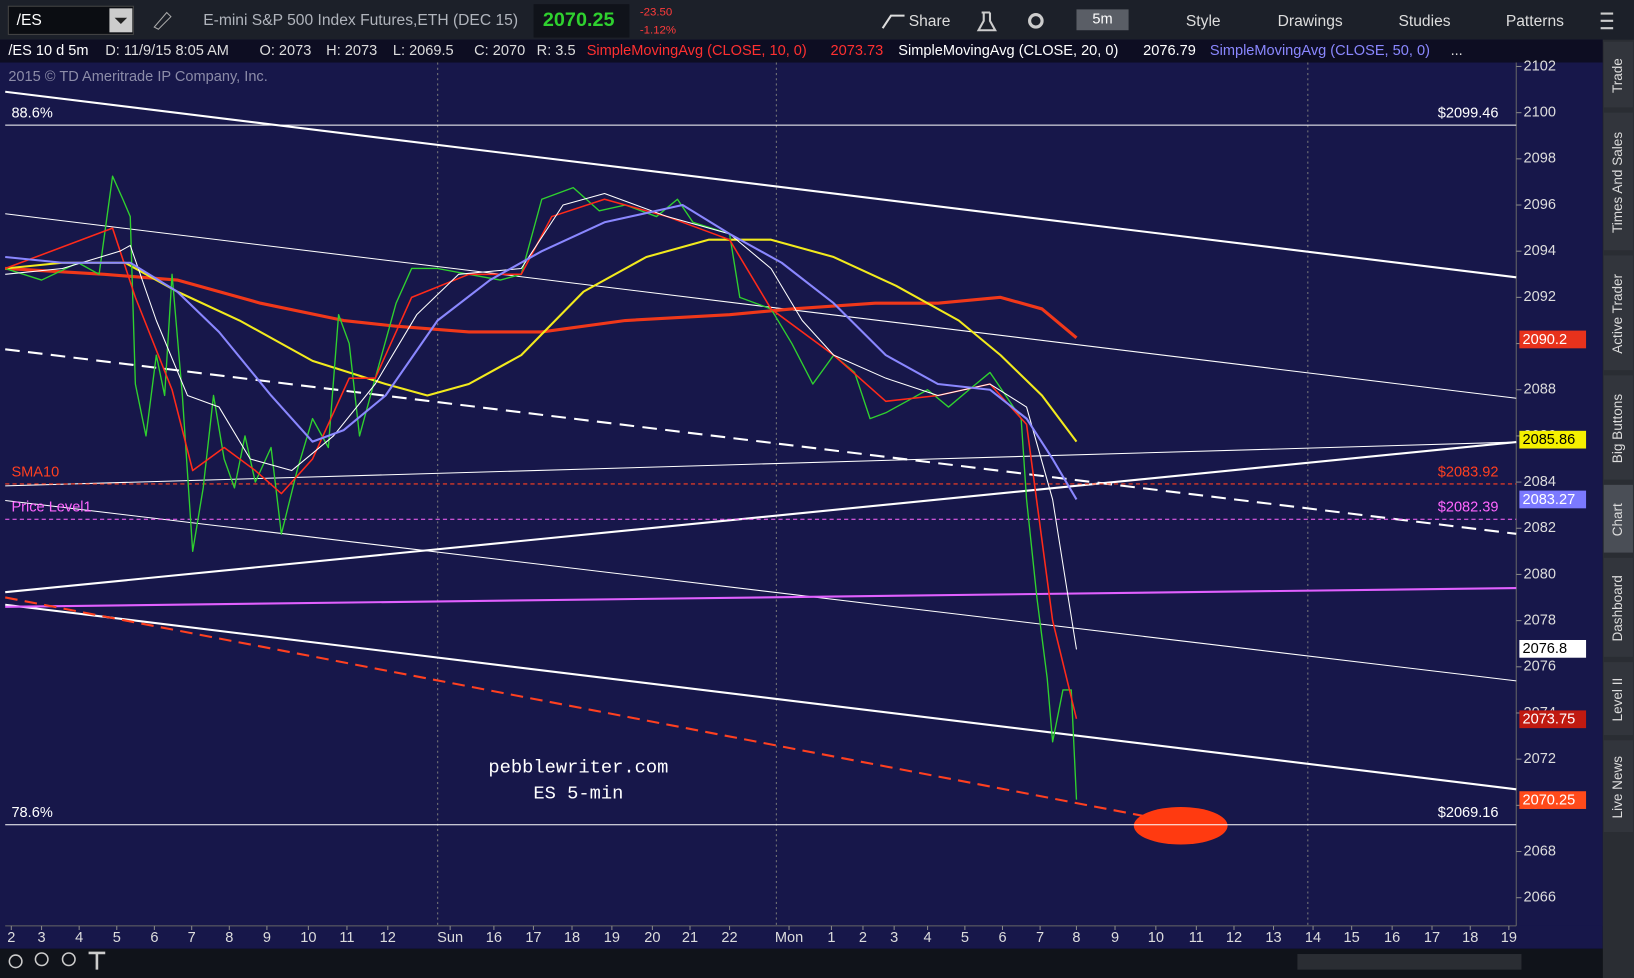 The height and width of the screenshot is (978, 1634). Describe the element at coordinates (1540, 205) in the screenshot. I see `y-tick-label: 2096` at that location.